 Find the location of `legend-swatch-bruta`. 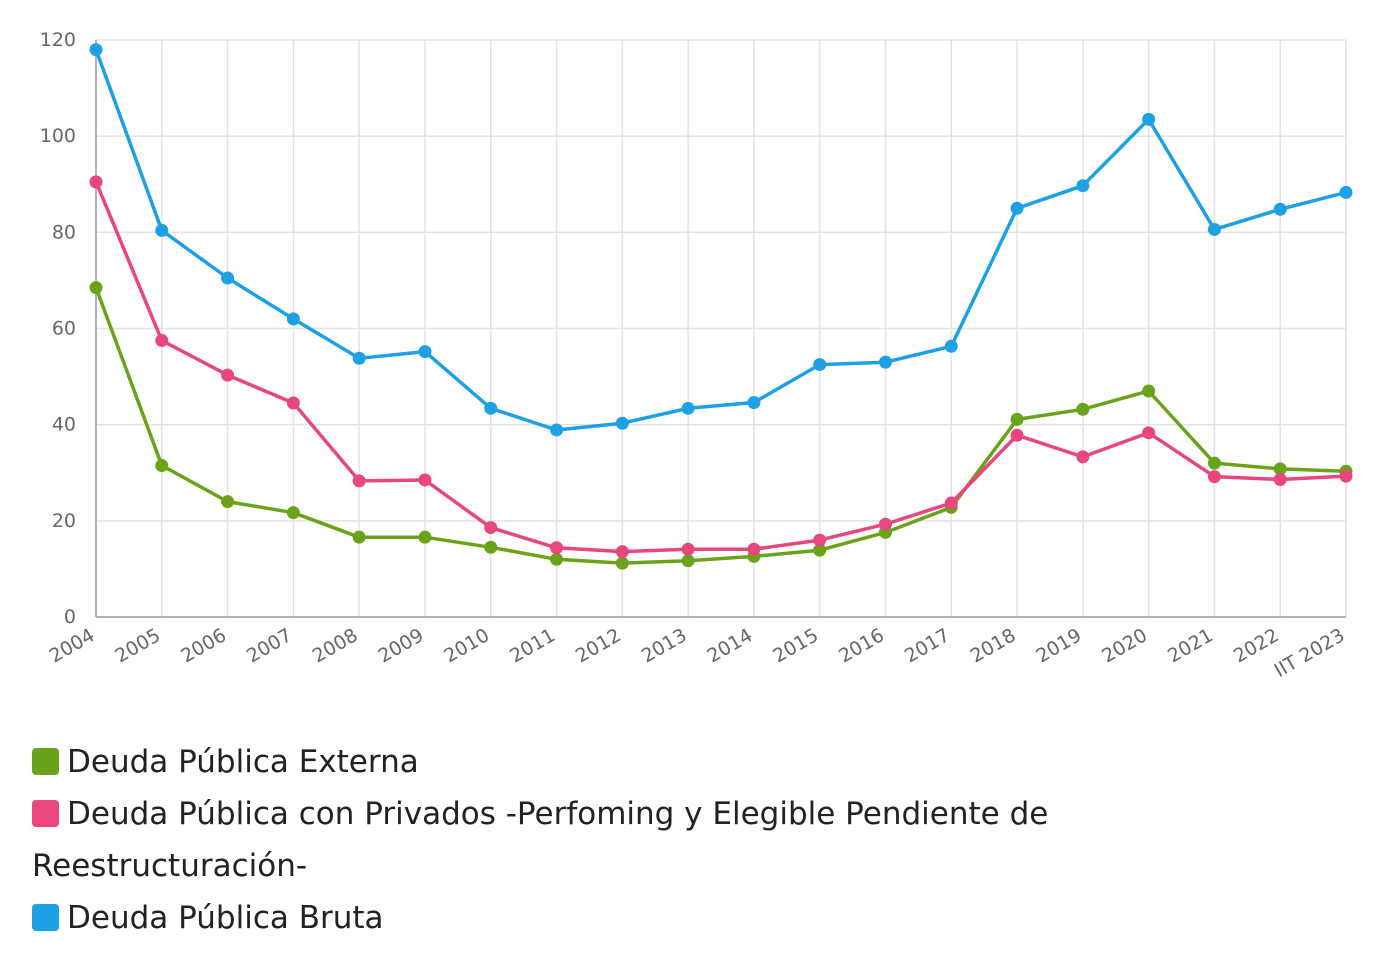

legend-swatch-bruta is located at coordinates (45, 917).